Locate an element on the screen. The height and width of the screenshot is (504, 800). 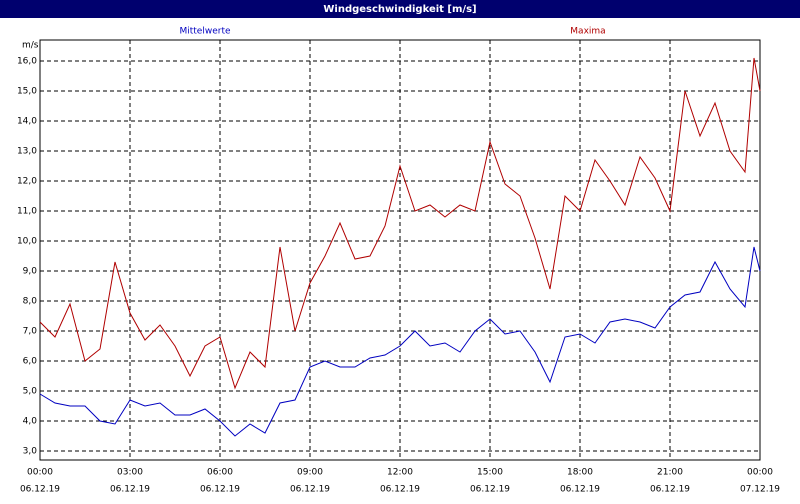
y-tick-label: 16,0 is located at coordinates (27, 62).